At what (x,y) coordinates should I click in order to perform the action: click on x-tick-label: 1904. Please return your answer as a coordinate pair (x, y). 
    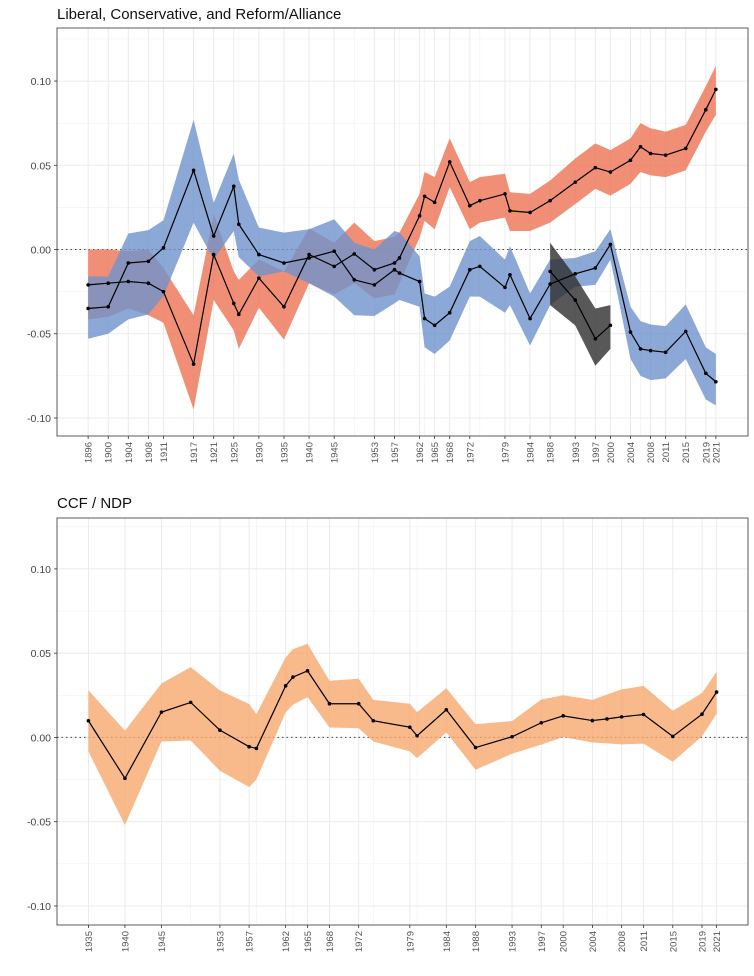
    Looking at the image, I should click on (129, 452).